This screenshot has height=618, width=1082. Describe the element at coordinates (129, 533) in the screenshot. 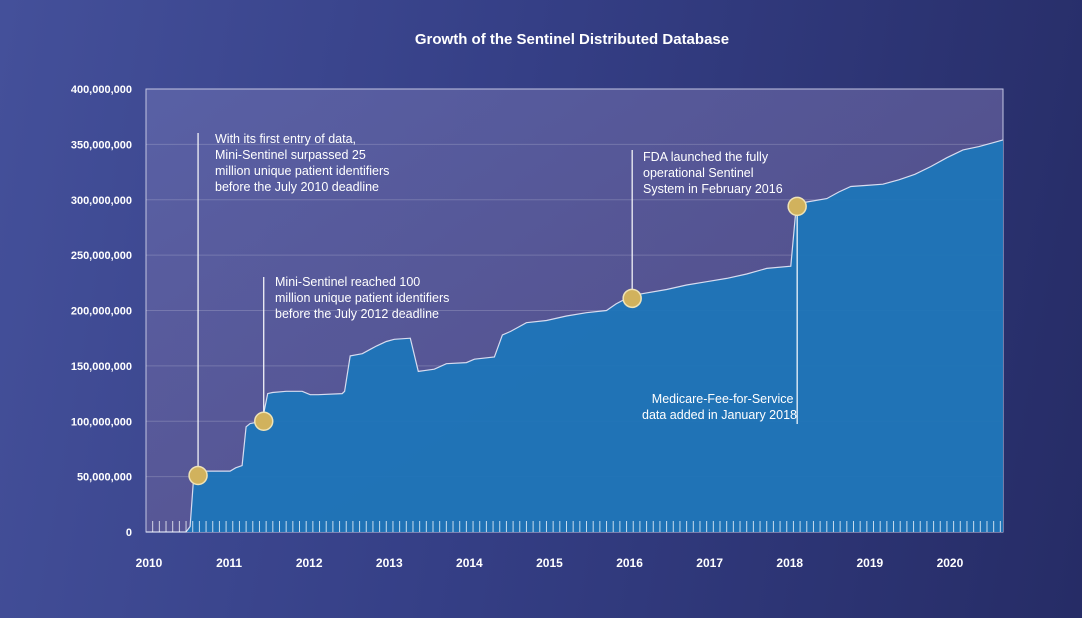

I see `y-tick-label: 0` at that location.